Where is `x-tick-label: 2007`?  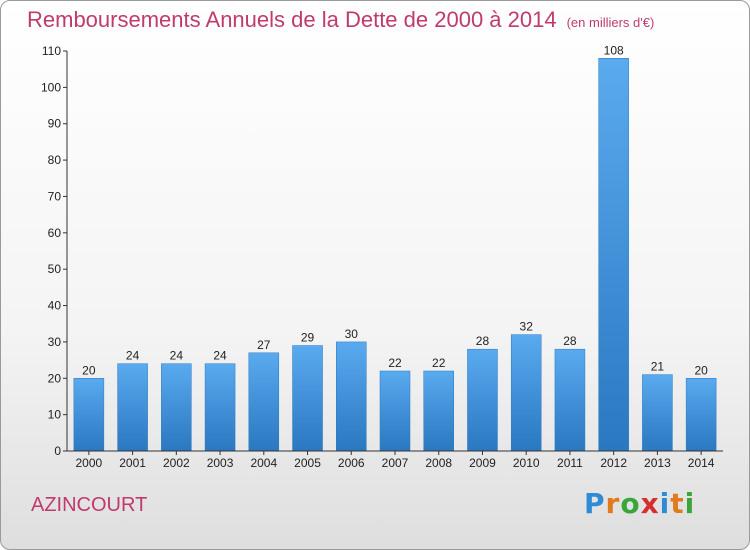
x-tick-label: 2007 is located at coordinates (395, 463).